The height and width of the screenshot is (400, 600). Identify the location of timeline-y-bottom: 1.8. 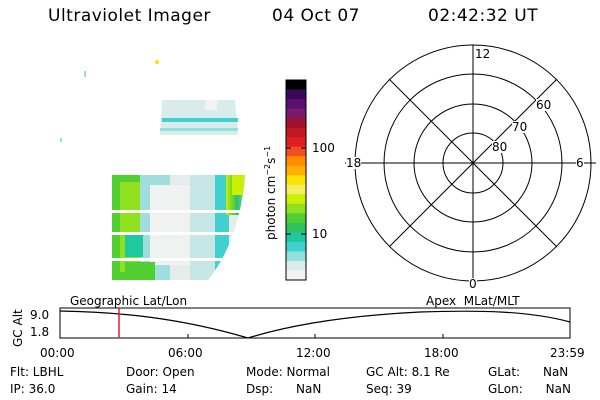
(40, 332).